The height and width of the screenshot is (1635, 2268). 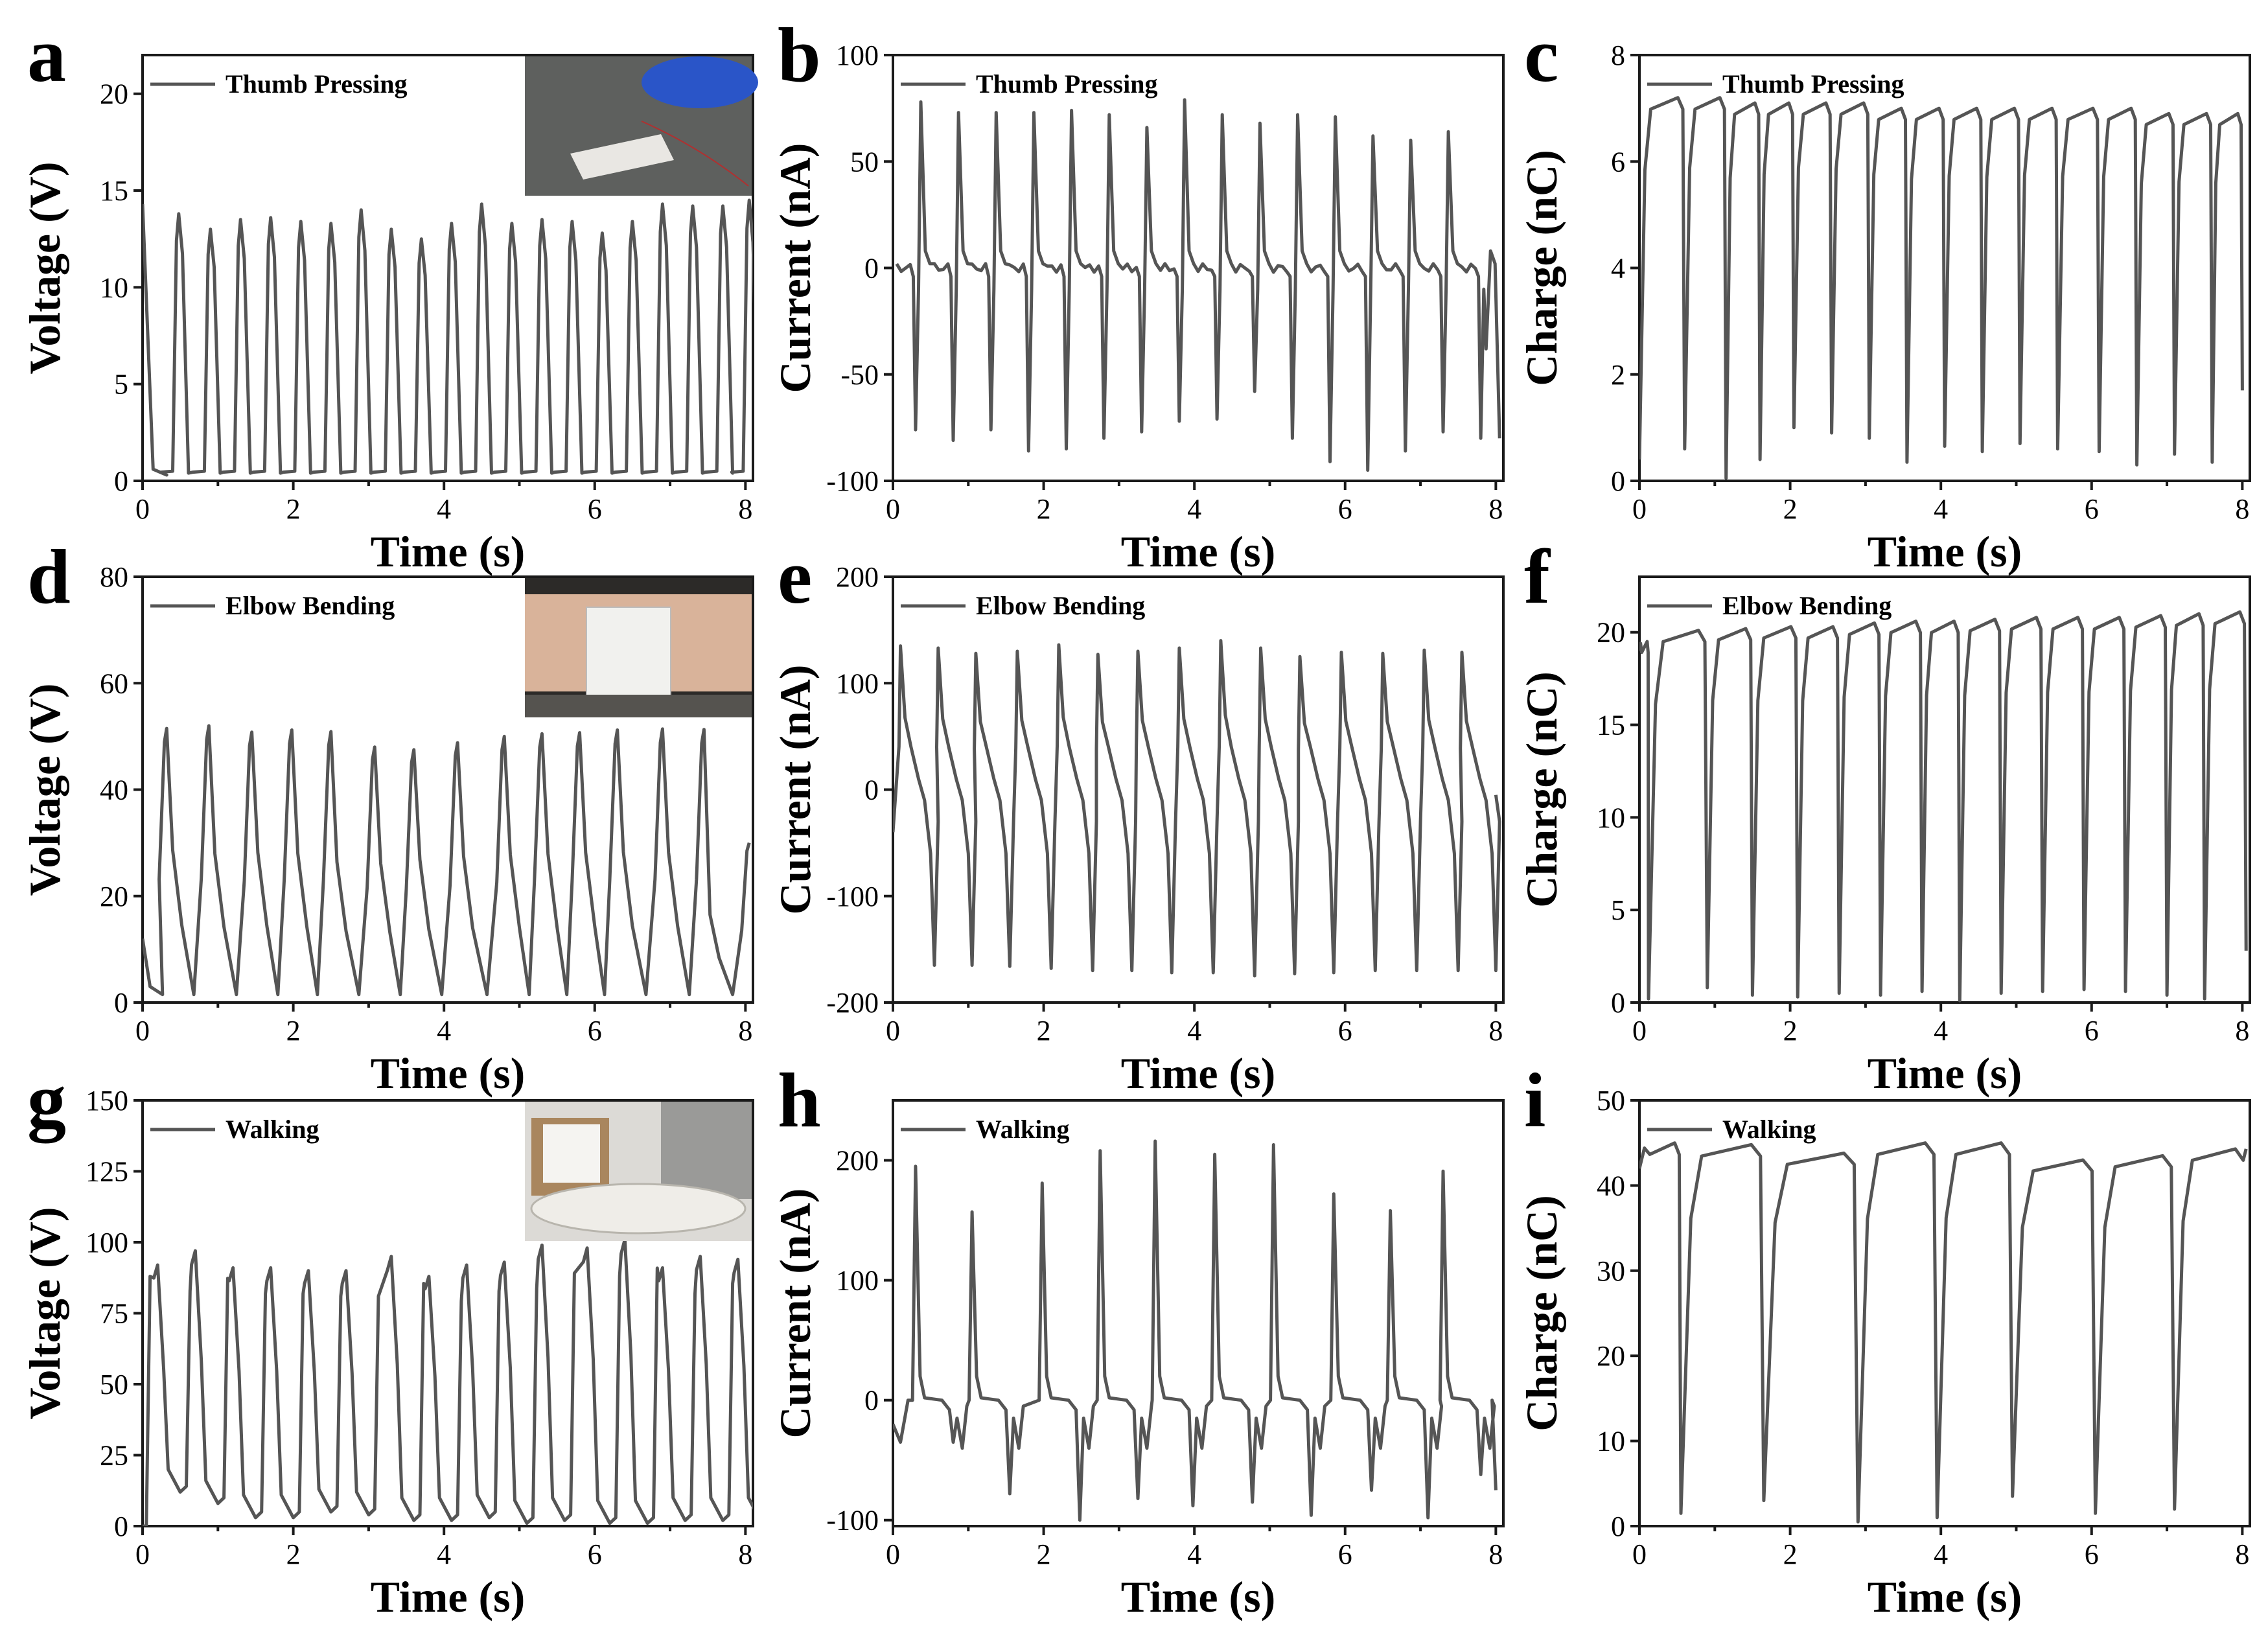 What do you see at coordinates (114, 683) in the screenshot?
I see `y-tick-label: 60` at bounding box center [114, 683].